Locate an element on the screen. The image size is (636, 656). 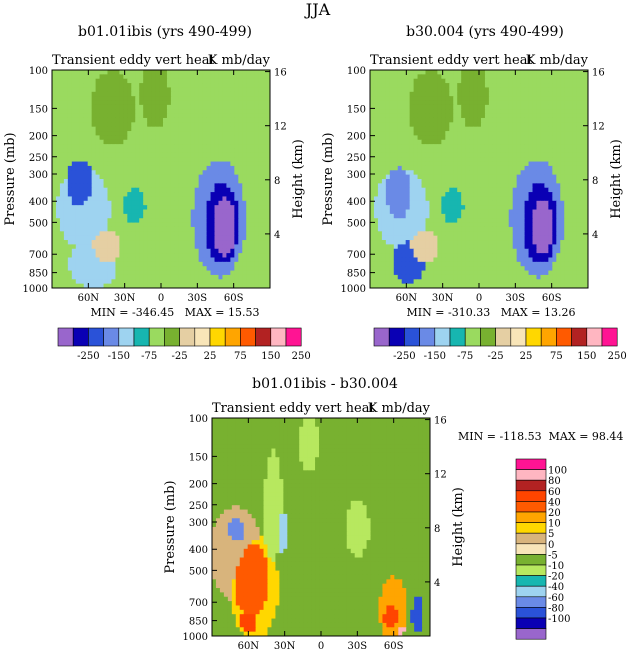
y2-tick-label: 16 is located at coordinates (280, 73).